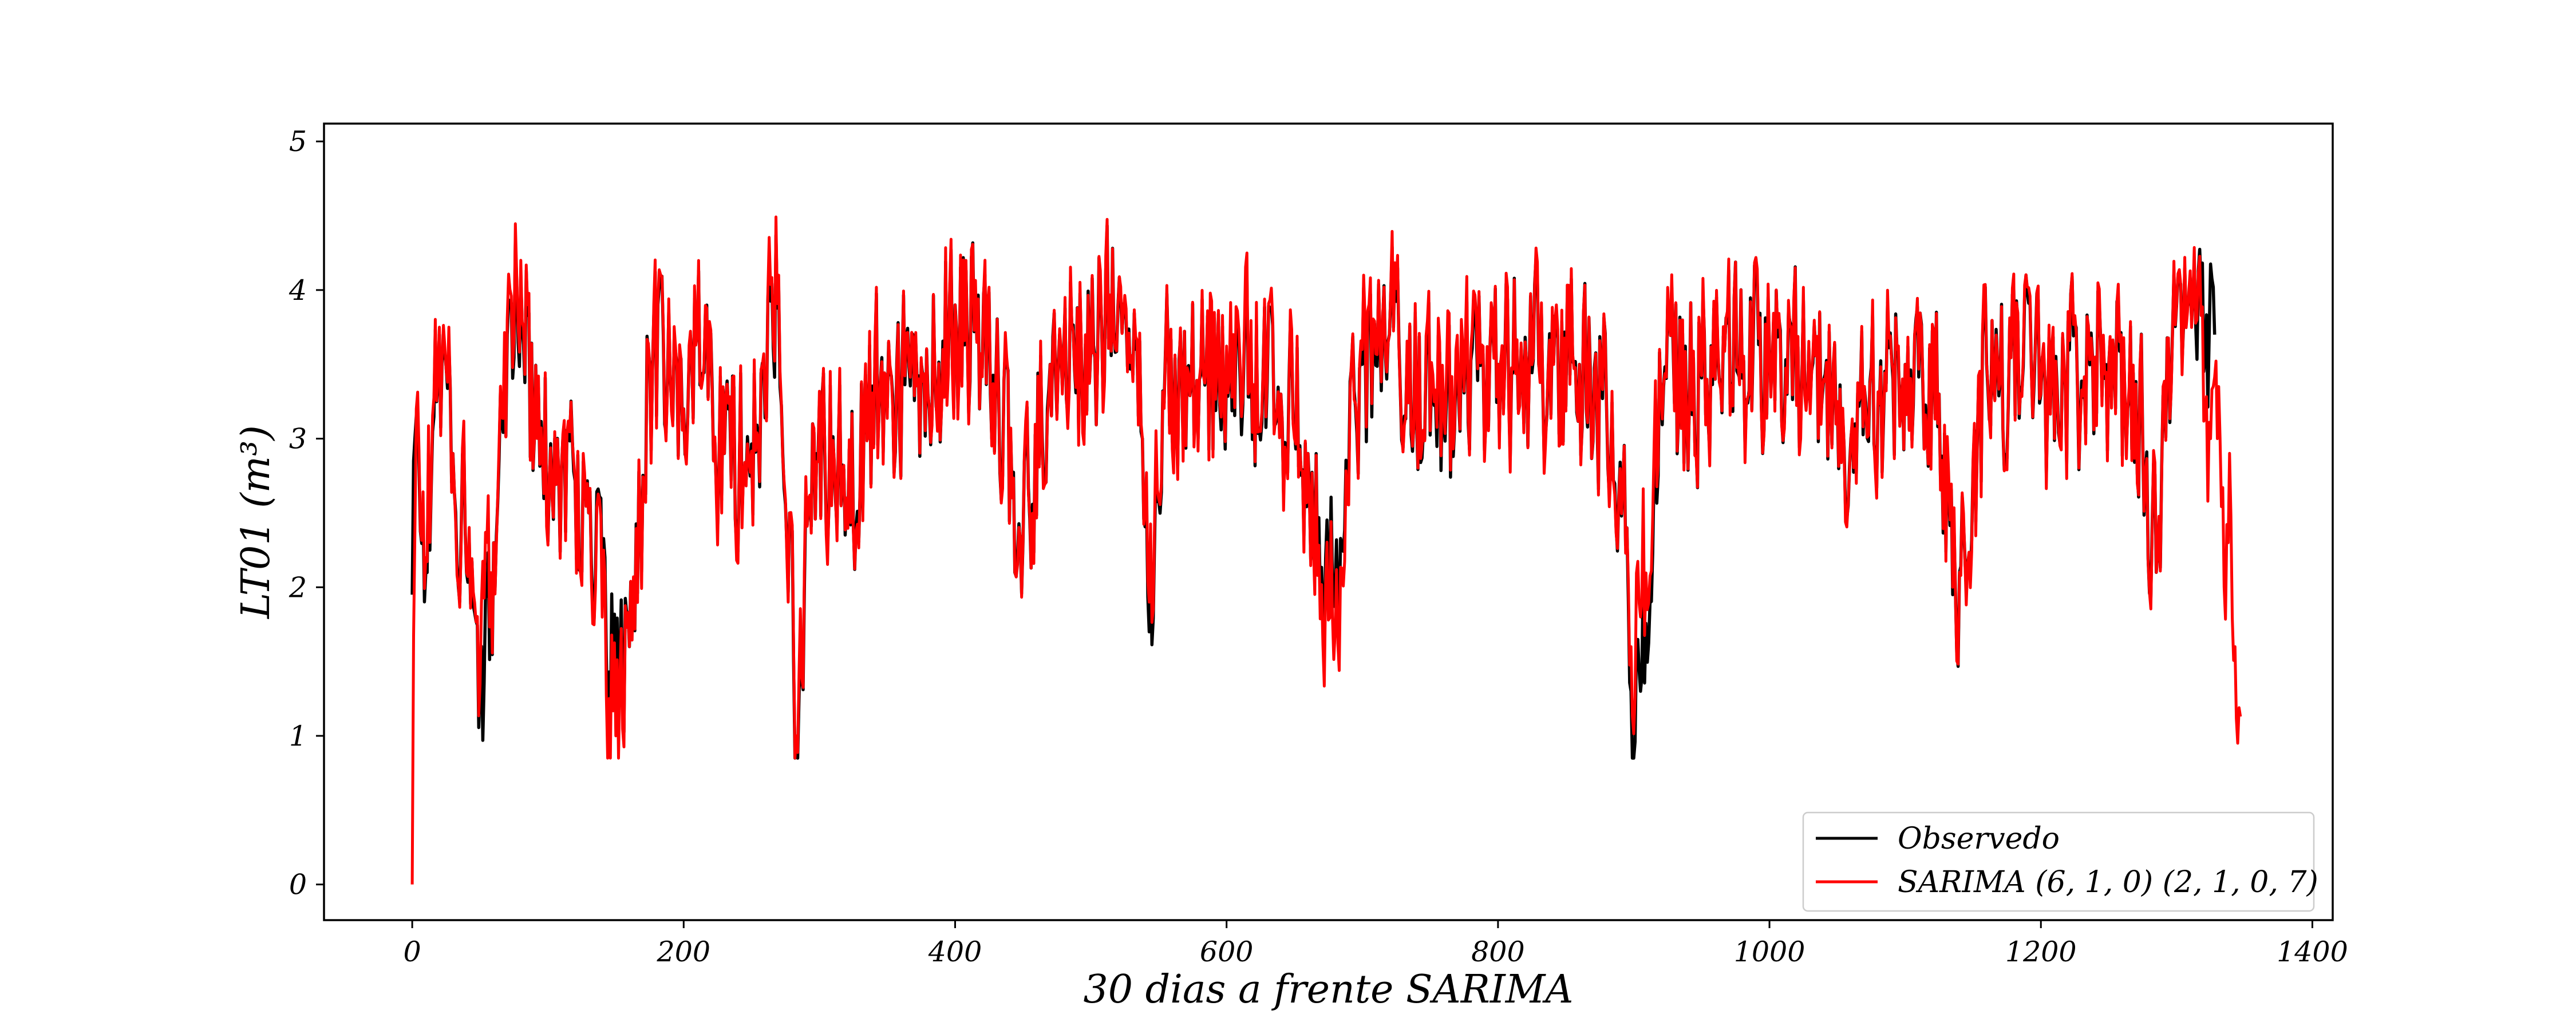 The width and height of the screenshot is (2576, 1030). What do you see at coordinates (298, 736) in the screenshot?
I see `y-tick-label: 1` at bounding box center [298, 736].